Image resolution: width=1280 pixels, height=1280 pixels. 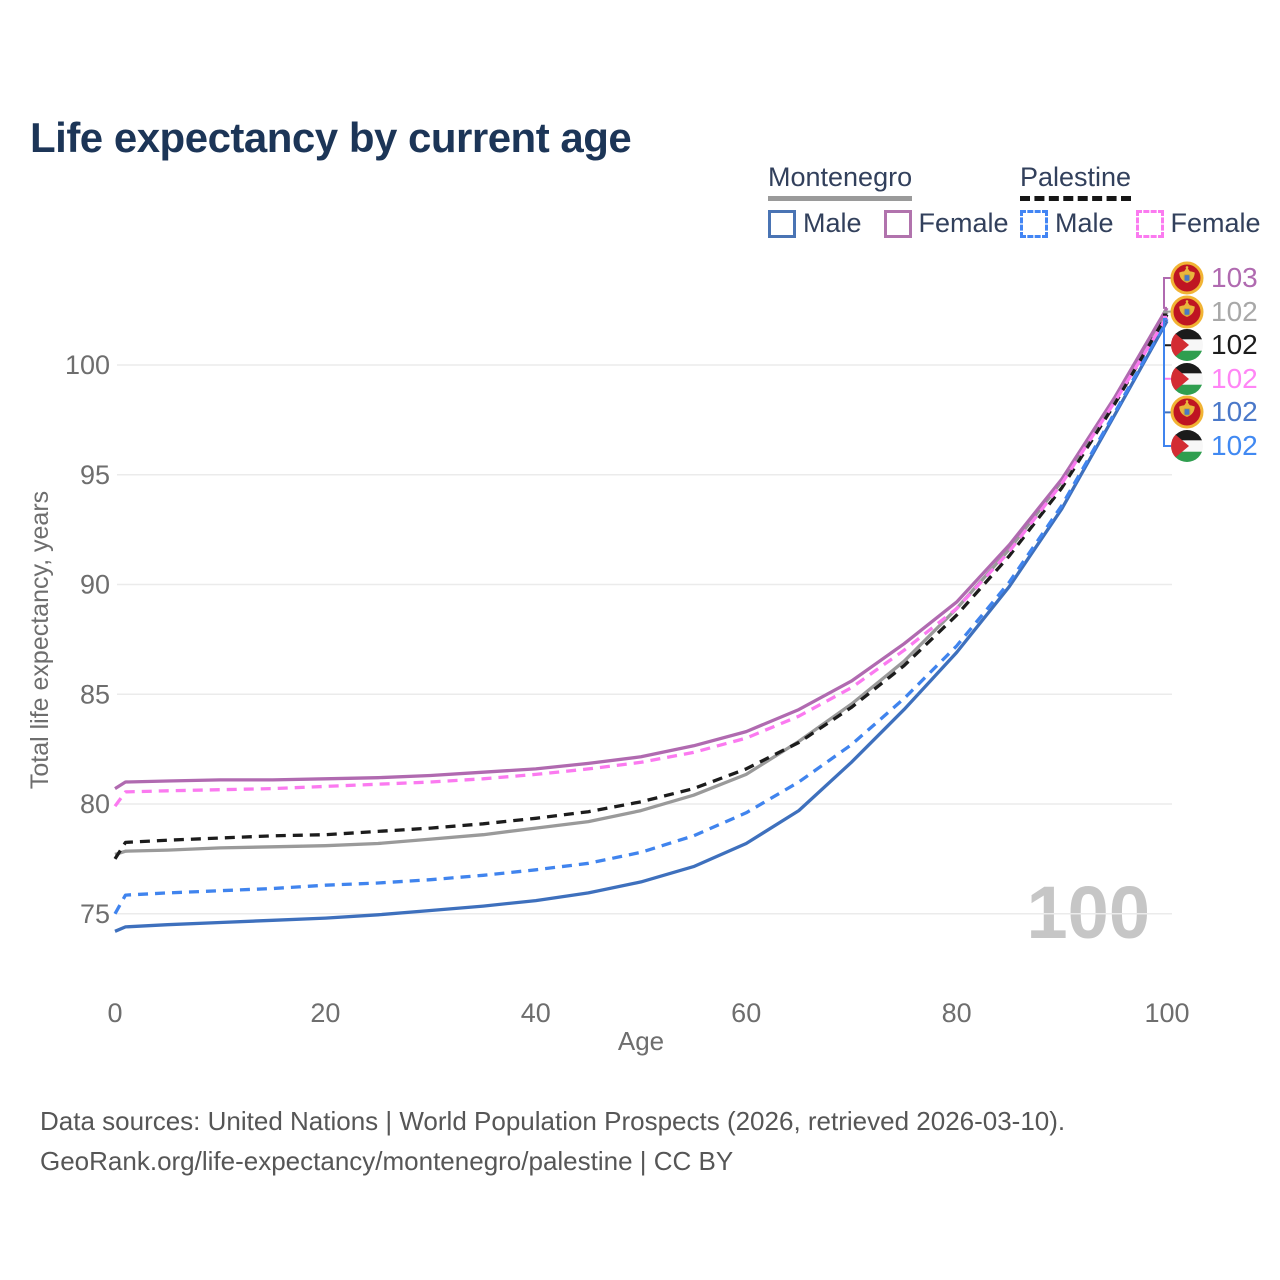 I want to click on y-tick-label: 100, so click(x=87, y=365).